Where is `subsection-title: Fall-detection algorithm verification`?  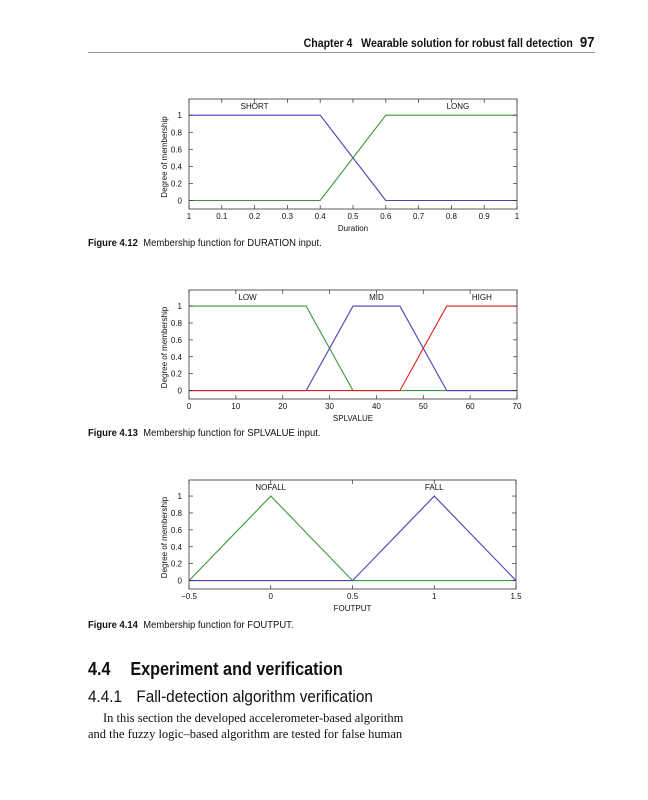
subsection-title: Fall-detection algorithm verification is located at coordinates (254, 696).